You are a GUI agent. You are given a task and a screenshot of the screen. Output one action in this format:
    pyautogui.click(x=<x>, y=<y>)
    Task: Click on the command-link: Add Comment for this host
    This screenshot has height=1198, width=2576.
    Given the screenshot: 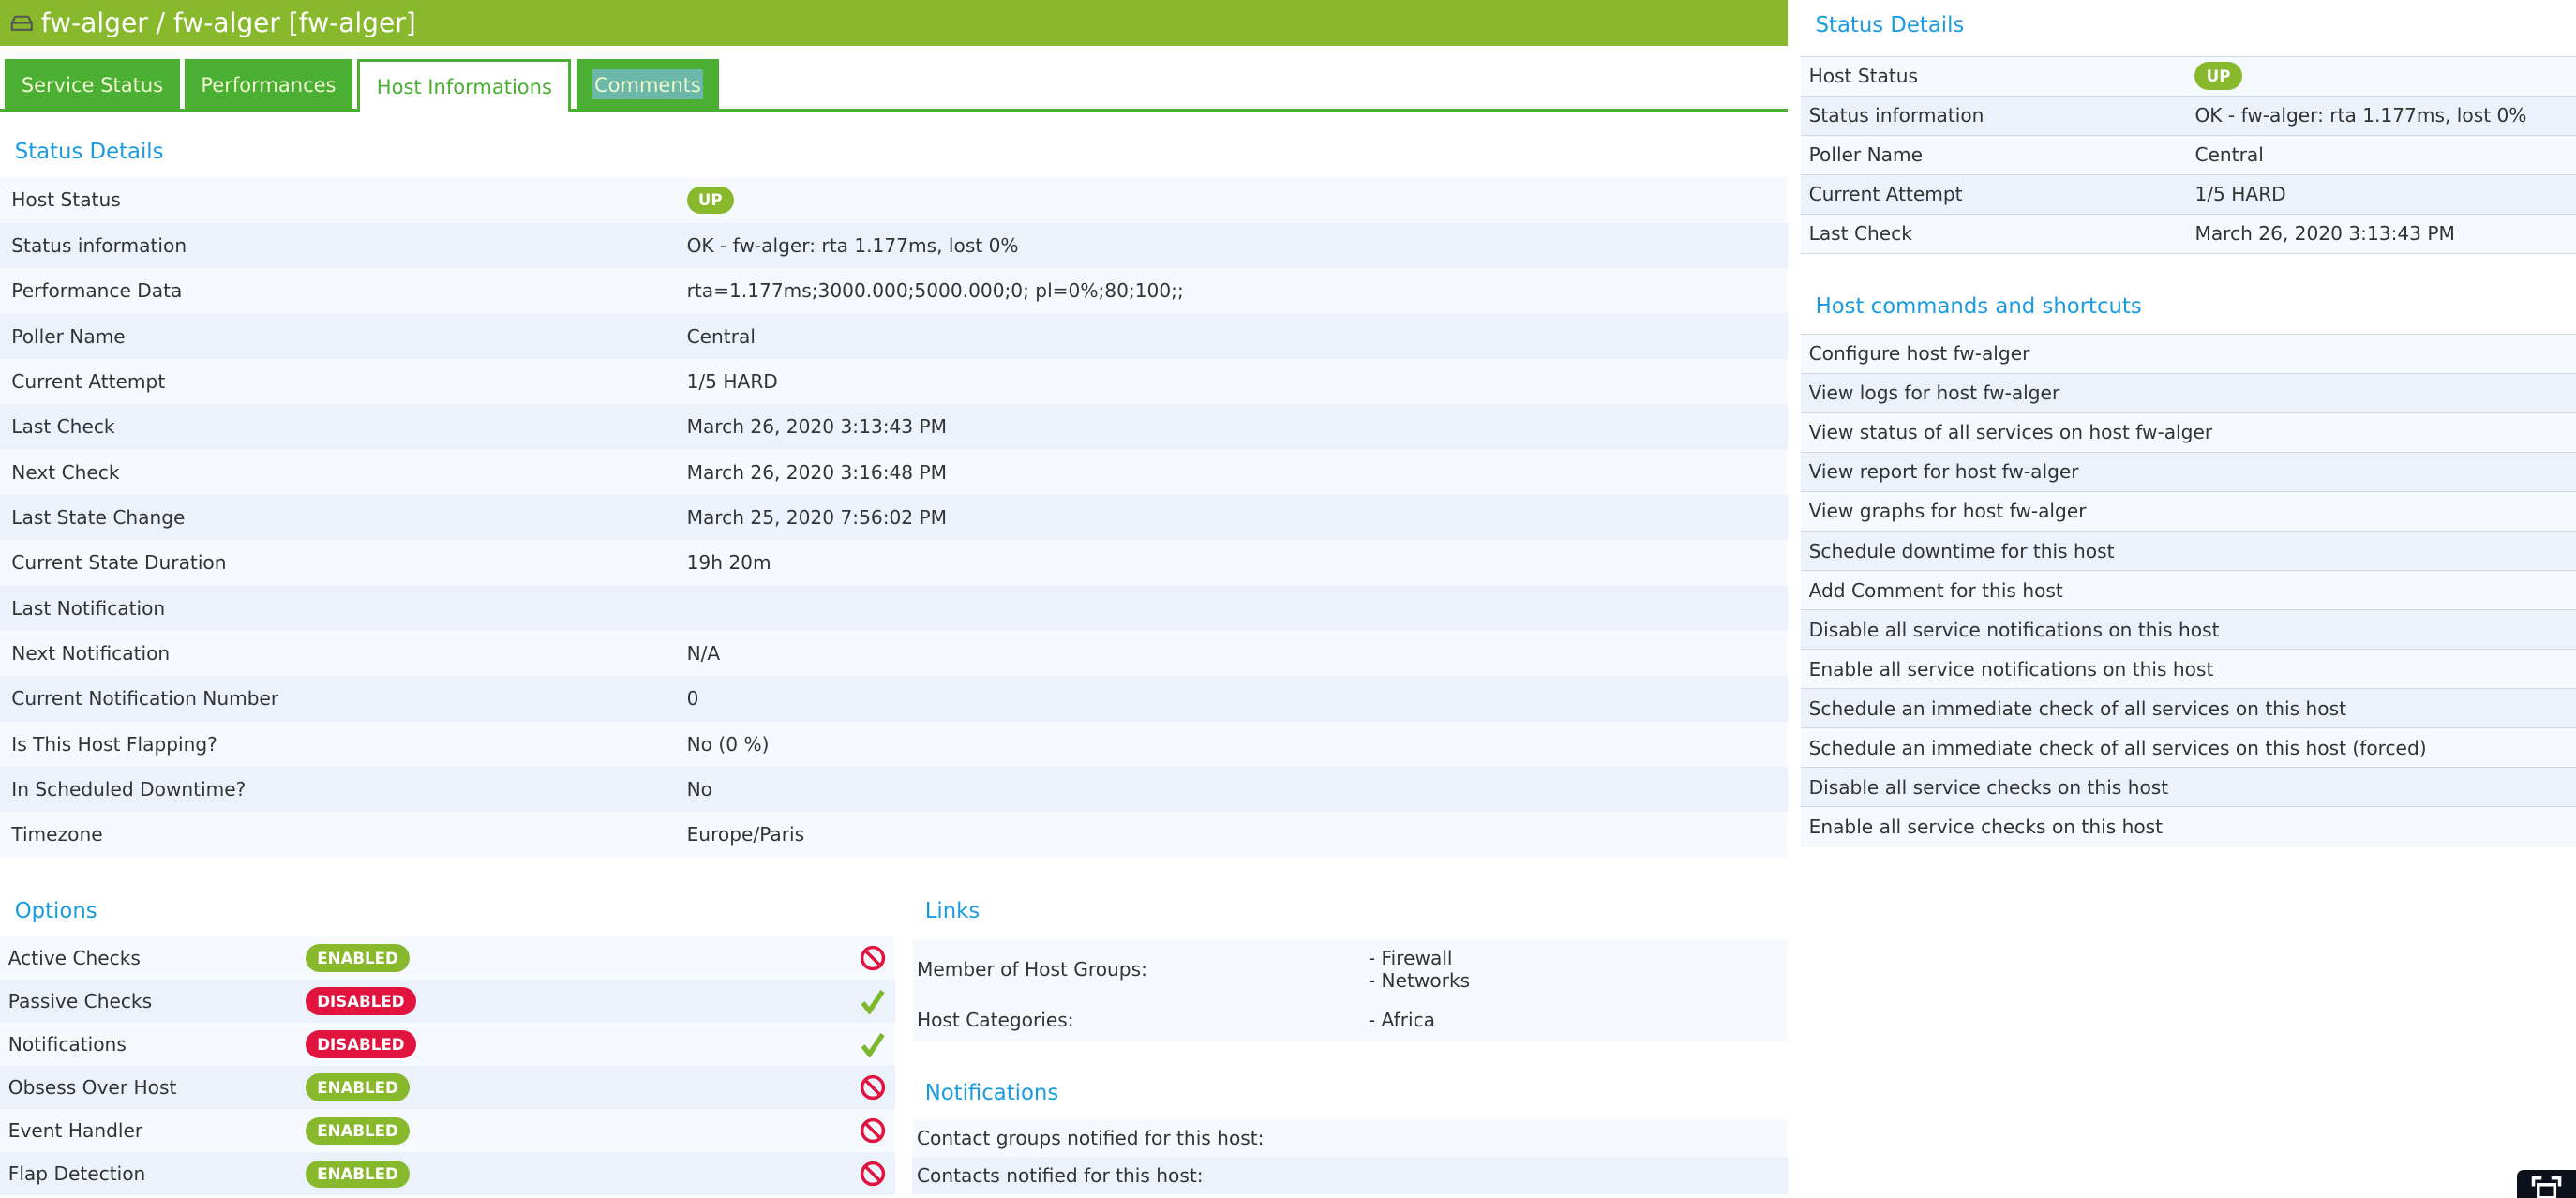 What is the action you would take?
    pyautogui.click(x=2188, y=591)
    